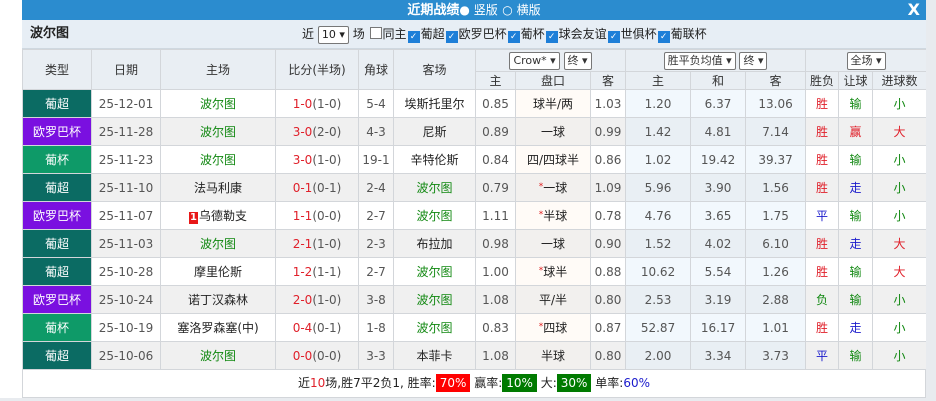  Describe the element at coordinates (776, 103) in the screenshot. I see `euro-away: 13.06` at that location.